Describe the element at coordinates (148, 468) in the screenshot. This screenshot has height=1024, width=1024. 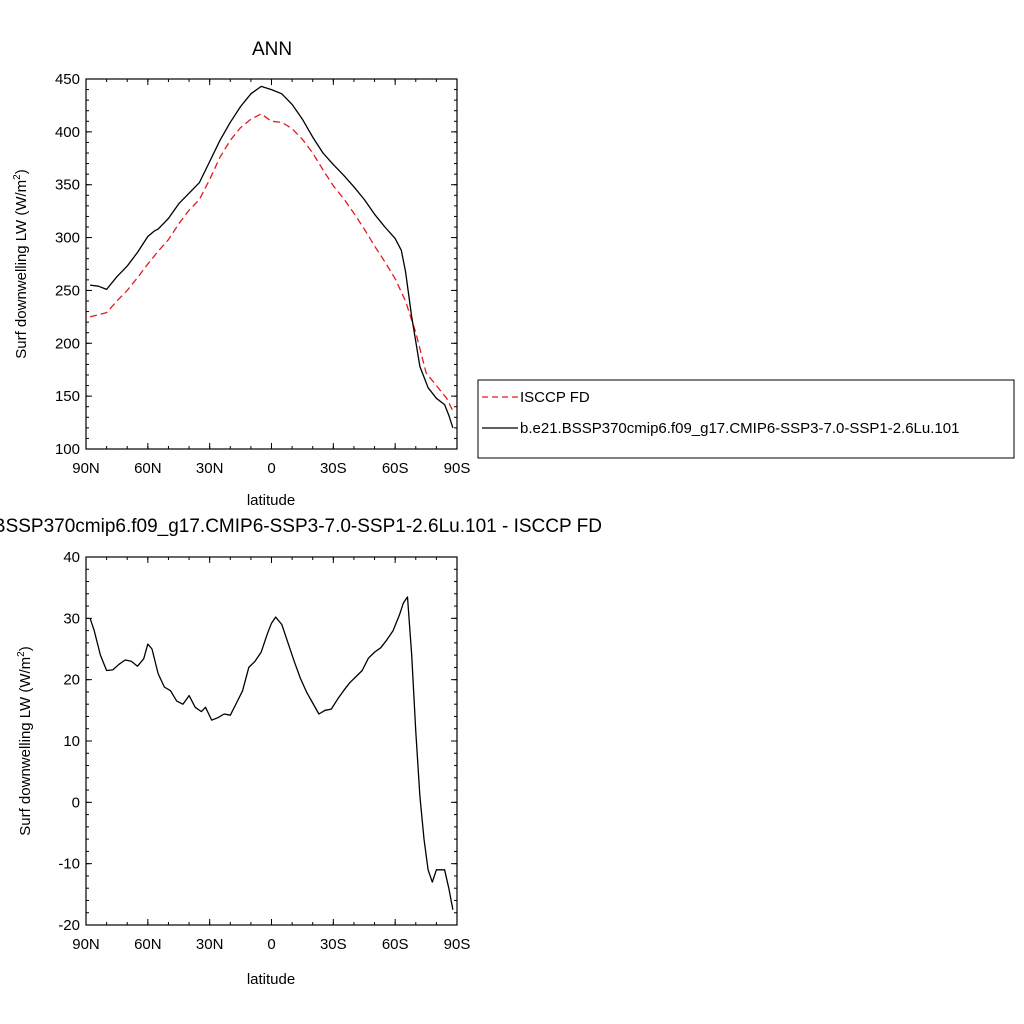
I see `top-x-tick-label: 60N` at that location.